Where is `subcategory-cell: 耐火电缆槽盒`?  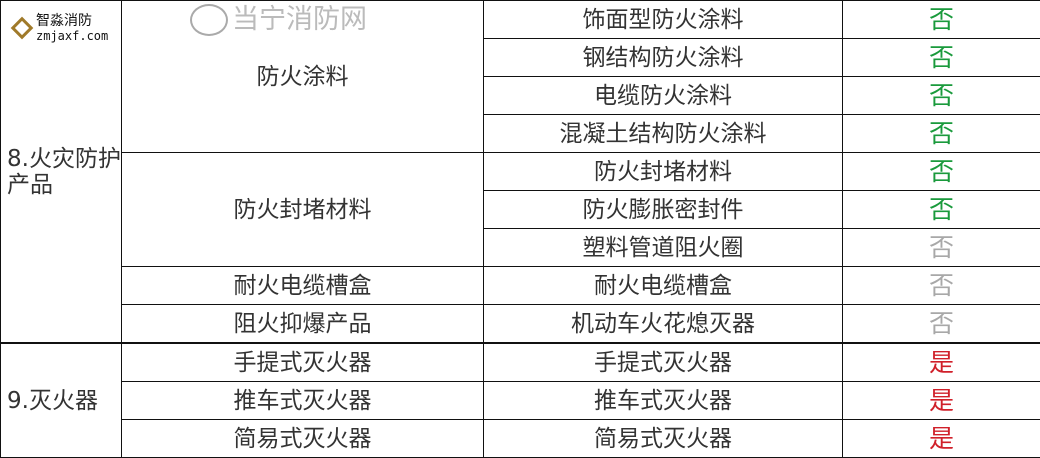 subcategory-cell: 耐火电缆槽盒 is located at coordinates (303, 286).